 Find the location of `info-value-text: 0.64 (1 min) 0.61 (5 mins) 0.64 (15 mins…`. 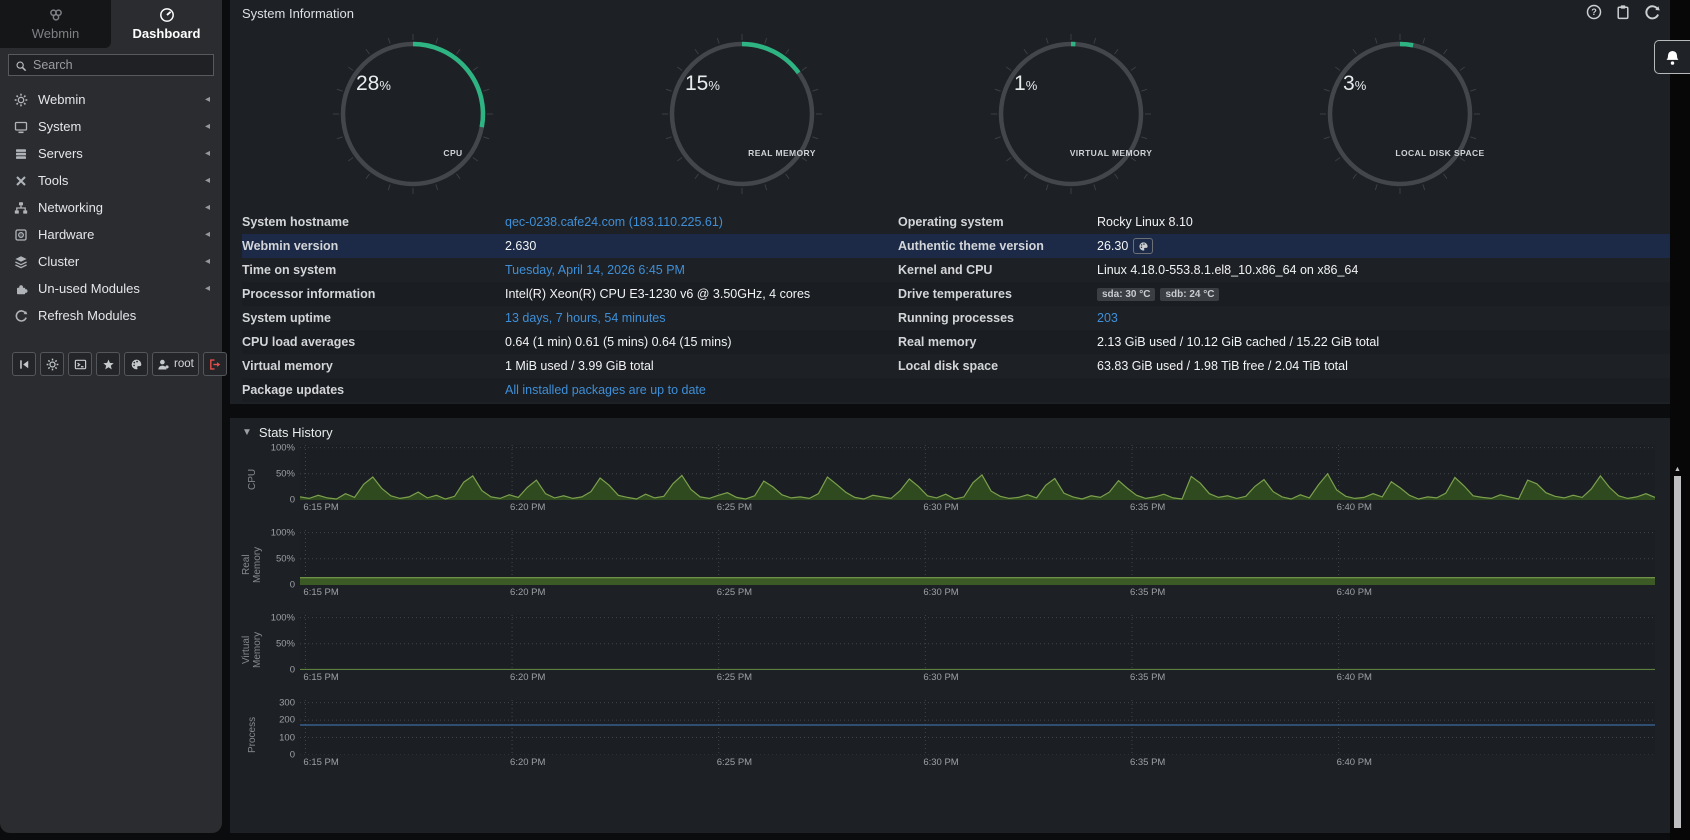

info-value-text: 0.64 (1 min) 0.61 (5 mins) 0.64 (15 mins… is located at coordinates (618, 342).